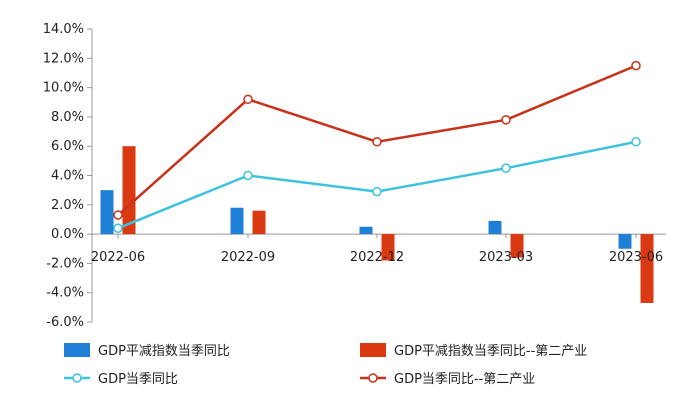  I want to click on y-tick-label: 6.0%, so click(67, 146).